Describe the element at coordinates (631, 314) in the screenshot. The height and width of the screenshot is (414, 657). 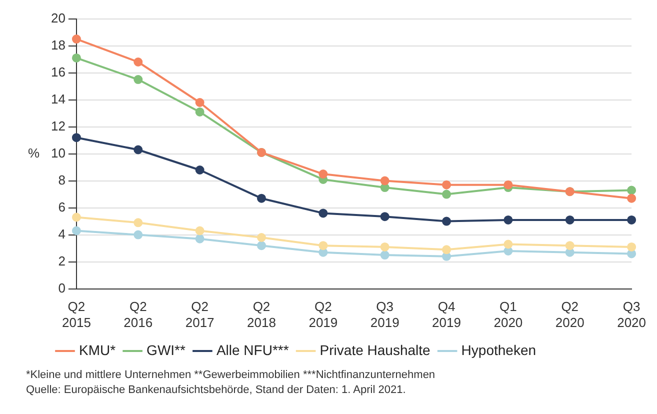
I see `x-tick-label: Q3 2020` at that location.